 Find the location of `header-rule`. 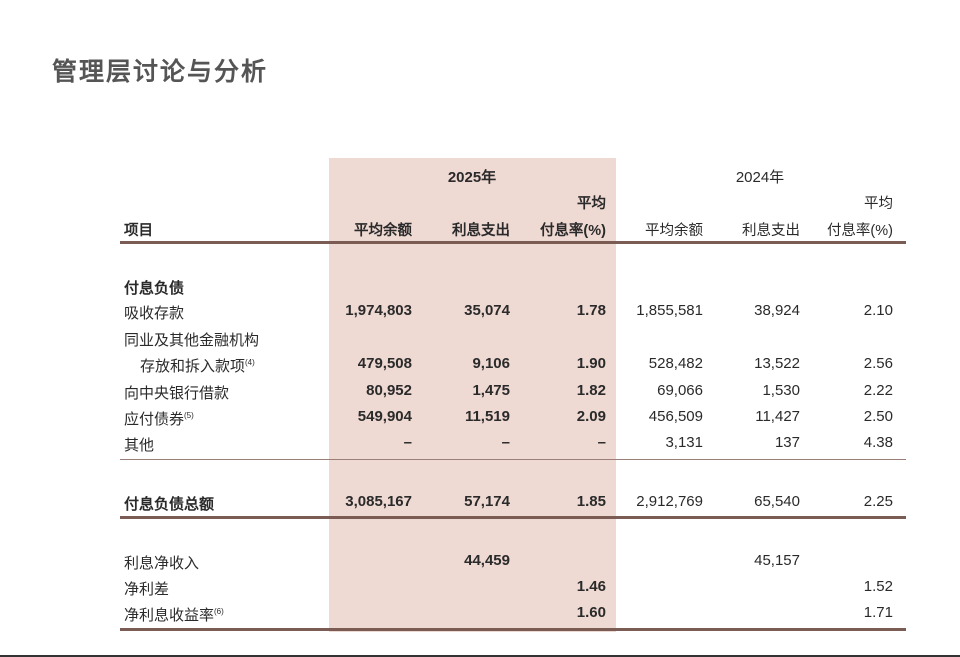

header-rule is located at coordinates (513, 242).